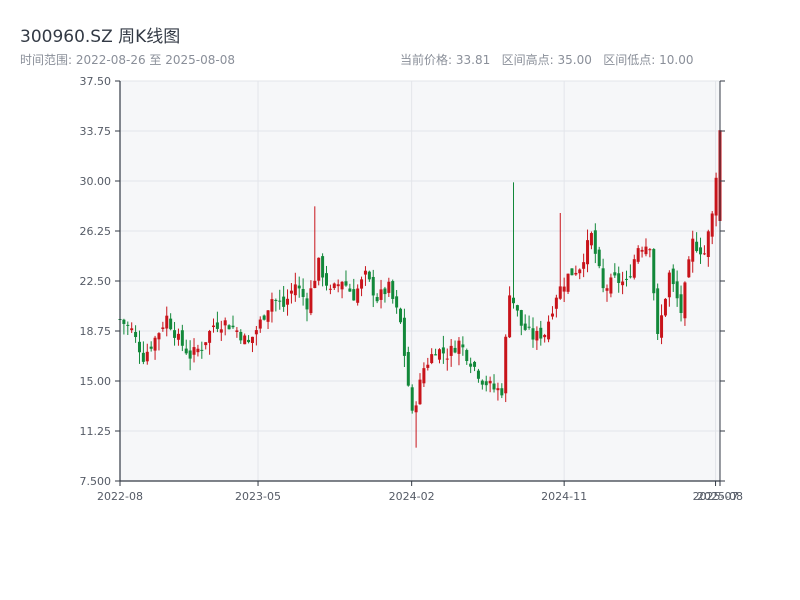  What do you see at coordinates (258, 496) in the screenshot?
I see `x-tick-label: 2023-05` at bounding box center [258, 496].